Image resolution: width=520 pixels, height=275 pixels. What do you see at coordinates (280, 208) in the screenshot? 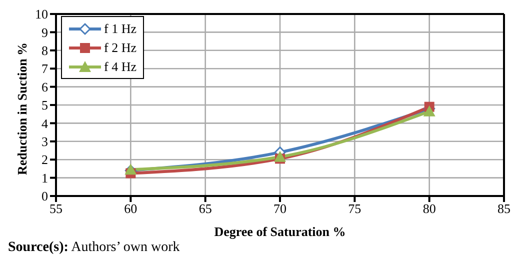
I see `x-tick-label: 70` at bounding box center [280, 208].